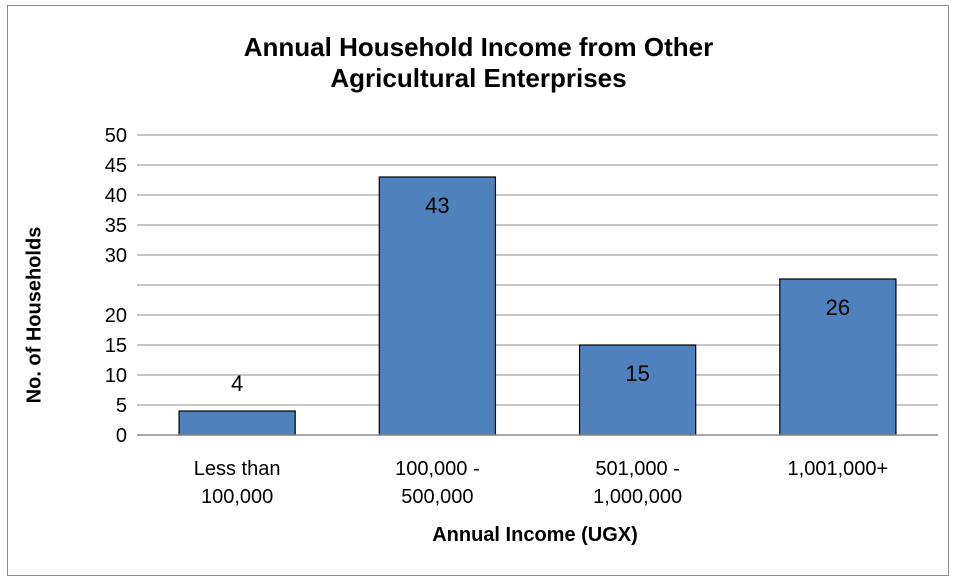 The width and height of the screenshot is (957, 579). Describe the element at coordinates (116, 256) in the screenshot. I see `y-tick-label: 30` at that location.